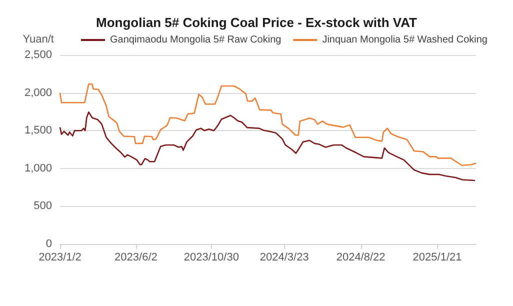  I want to click on x-tick-label: 2024/8/22, so click(361, 258).